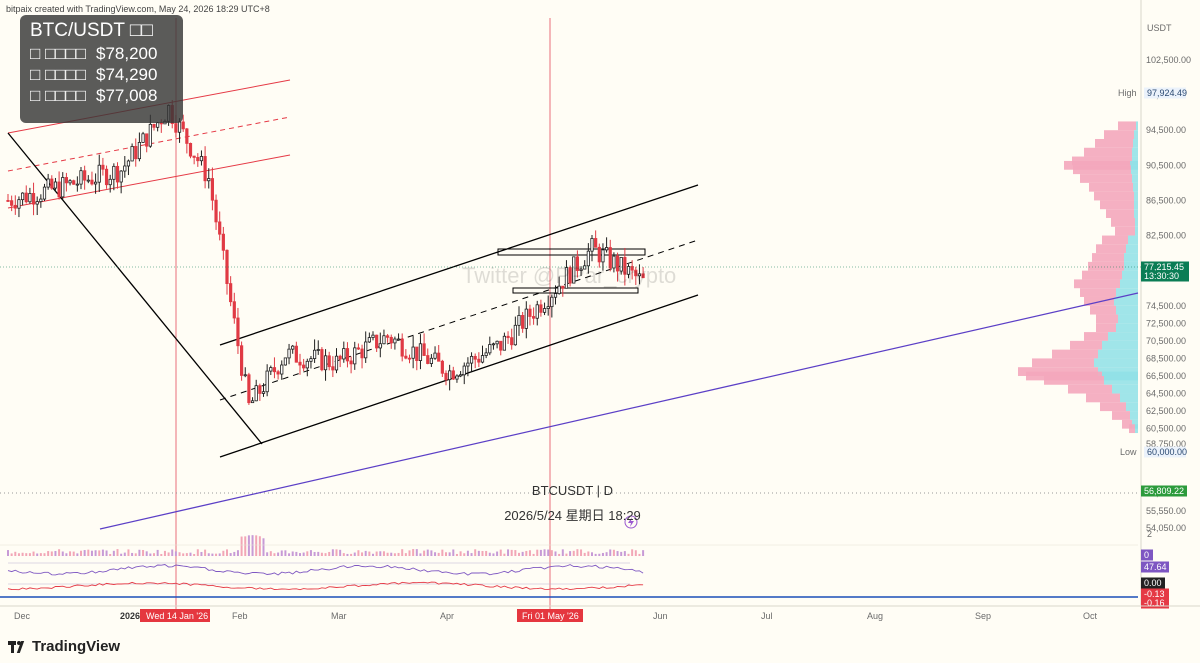 The width and height of the screenshot is (1200, 663). Describe the element at coordinates (1166, 358) in the screenshot. I see `price-axis-tick: 68,500.00` at that location.